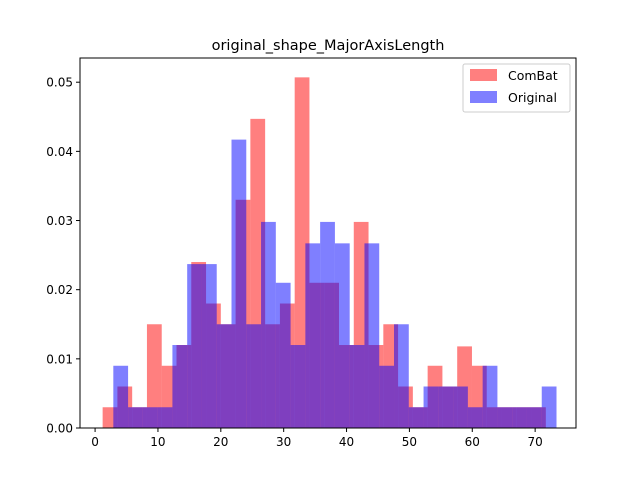  Describe the element at coordinates (59, 429) in the screenshot. I see `y-tick-label: 0.00` at that location.